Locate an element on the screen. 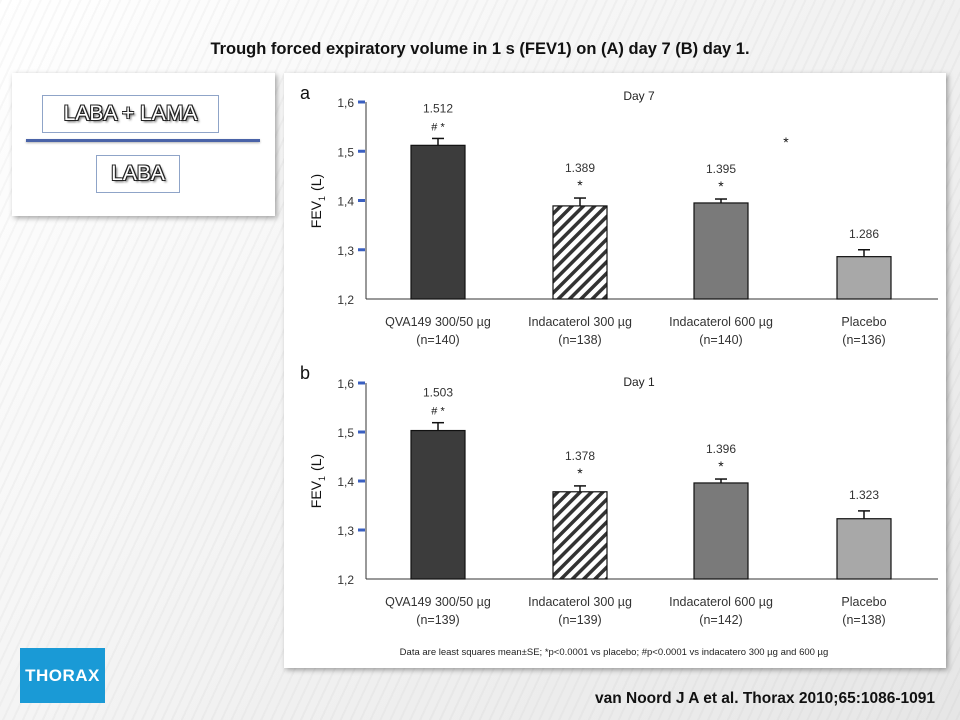 The width and height of the screenshot is (960, 720). panel-b-value-label: 1.503 is located at coordinates (438, 393).